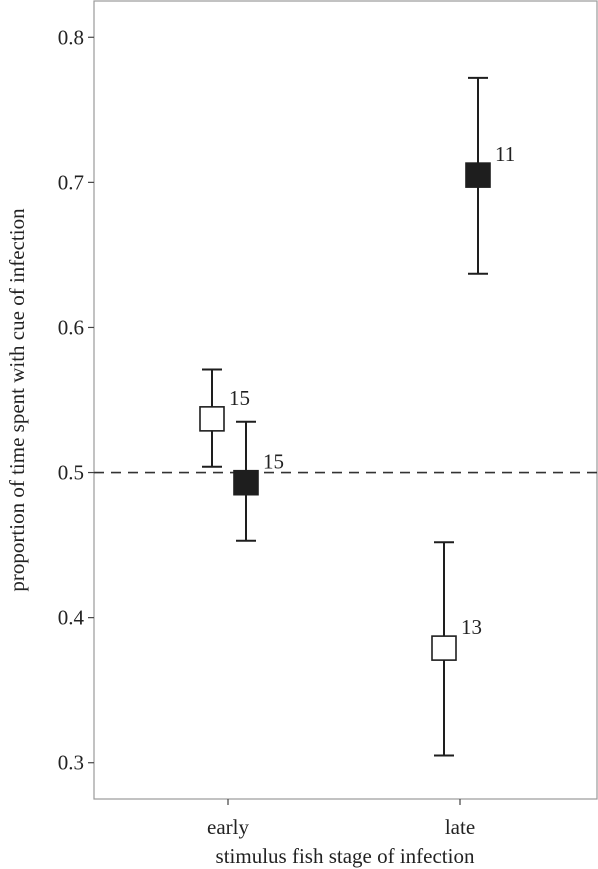 The height and width of the screenshot is (869, 598). What do you see at coordinates (228, 827) in the screenshot?
I see `x-tick-label: early` at bounding box center [228, 827].